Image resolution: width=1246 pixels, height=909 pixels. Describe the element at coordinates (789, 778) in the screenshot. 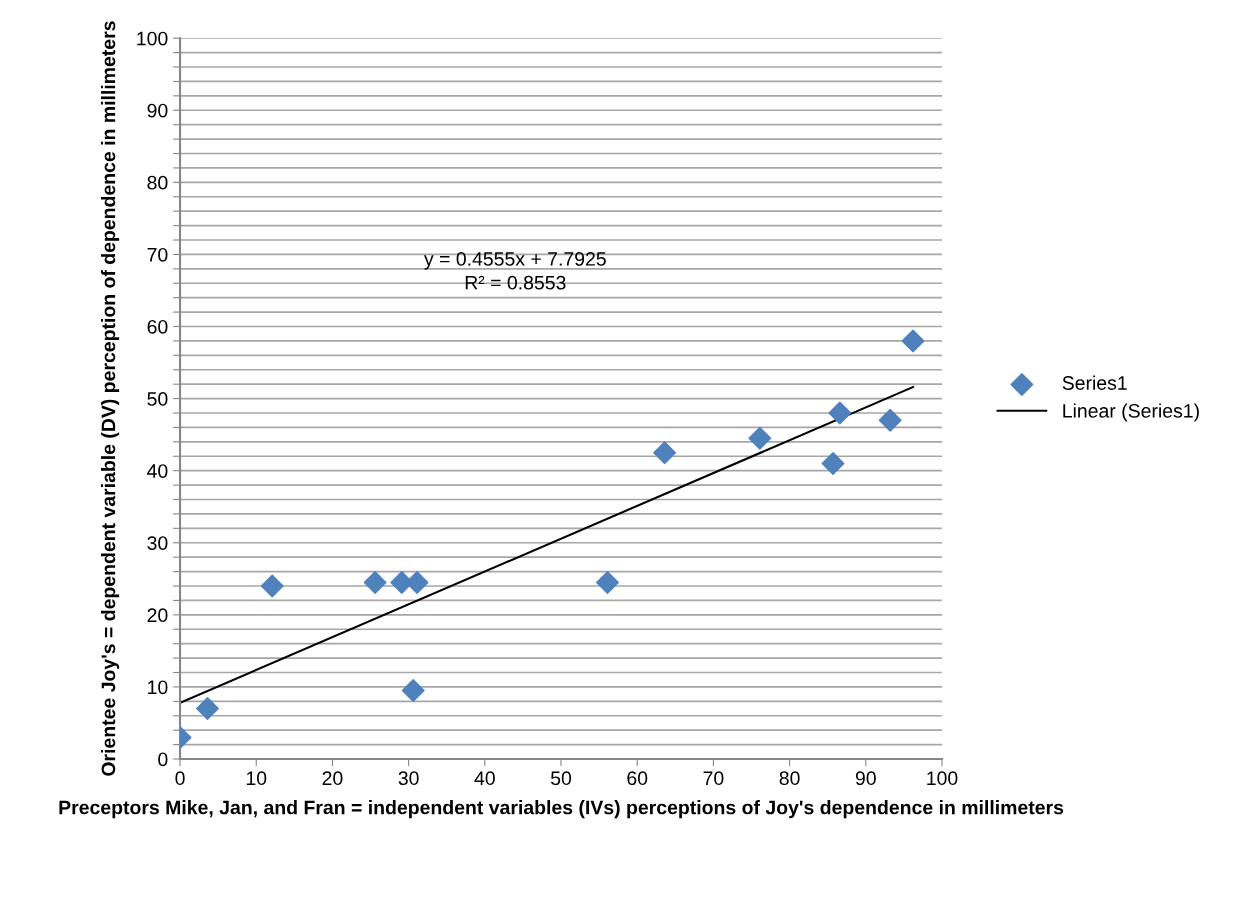

I see `x-tick-label: 80` at that location.